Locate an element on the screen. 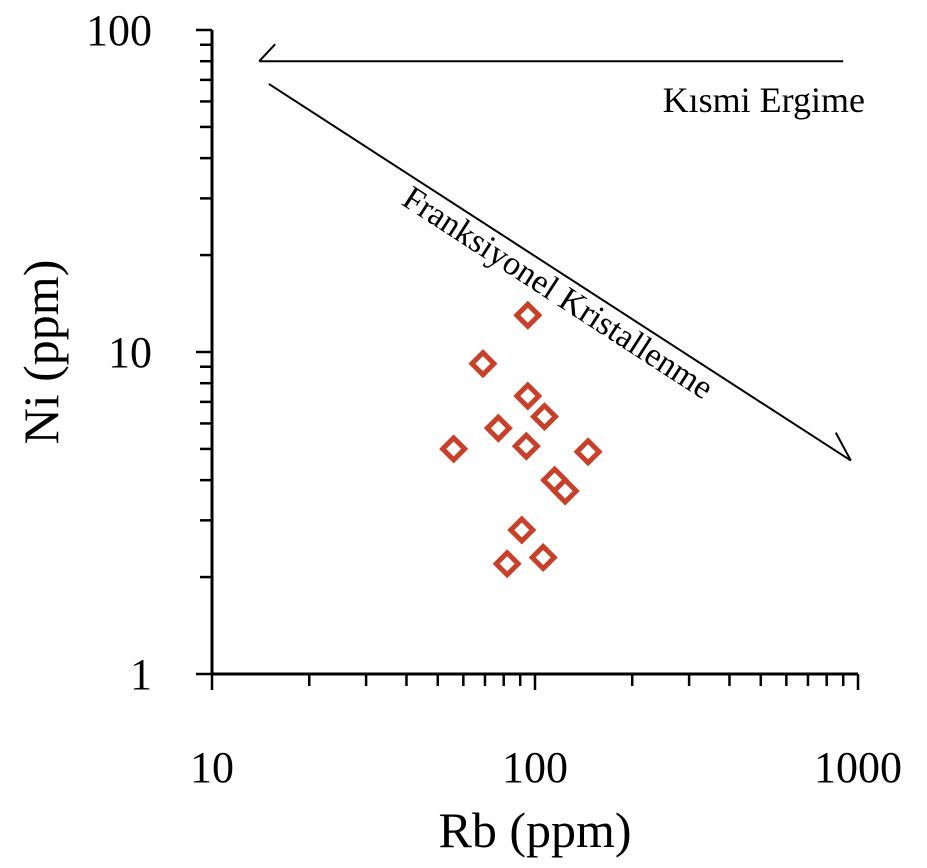 This screenshot has width=927, height=868. y-tick-label: 1 is located at coordinates (141, 674).